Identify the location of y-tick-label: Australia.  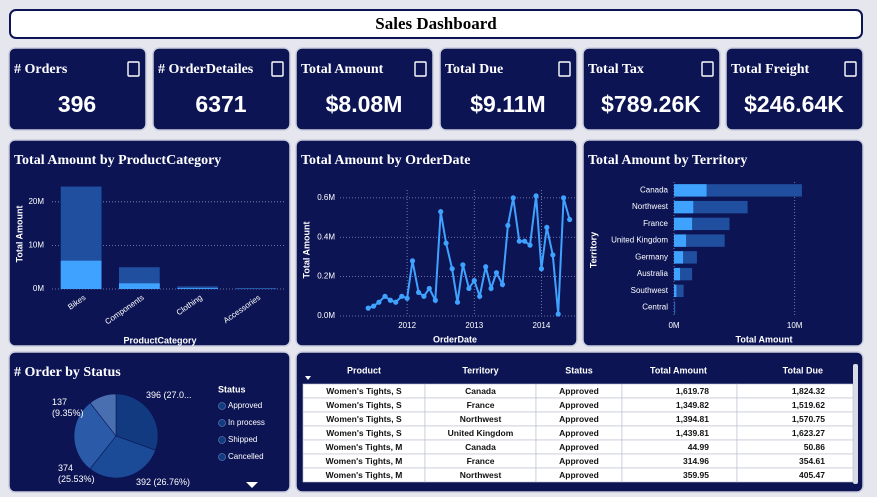
(653, 273).